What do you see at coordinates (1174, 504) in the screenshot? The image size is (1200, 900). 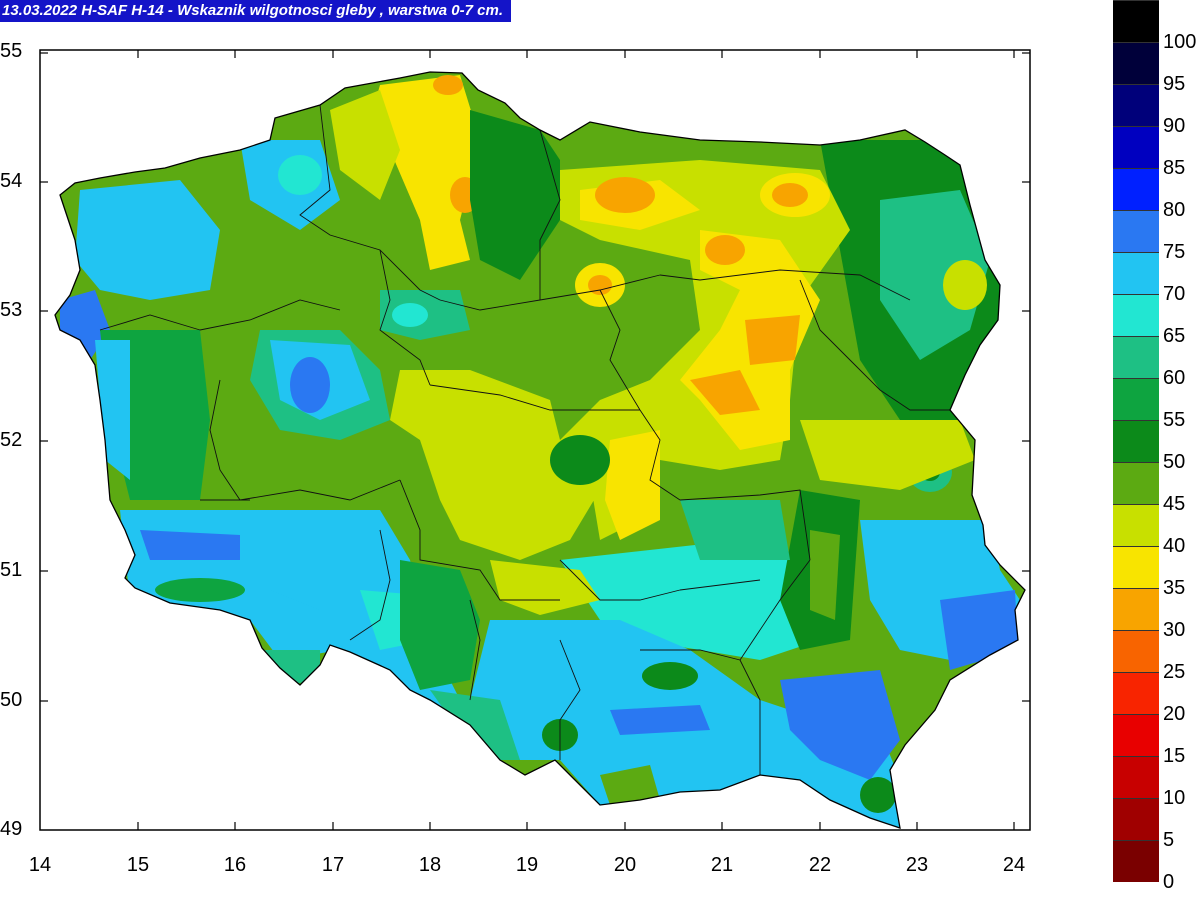 I see `legend-label: 45` at bounding box center [1174, 504].